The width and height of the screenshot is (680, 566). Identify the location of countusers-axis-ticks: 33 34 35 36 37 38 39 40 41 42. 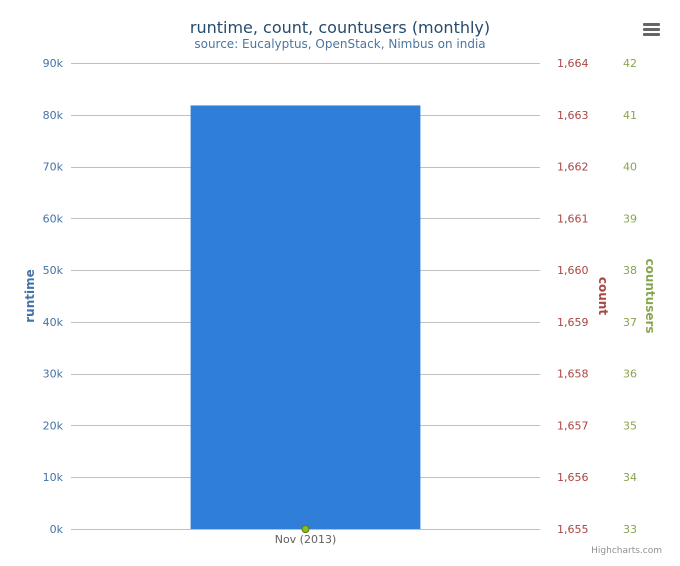
(630, 296).